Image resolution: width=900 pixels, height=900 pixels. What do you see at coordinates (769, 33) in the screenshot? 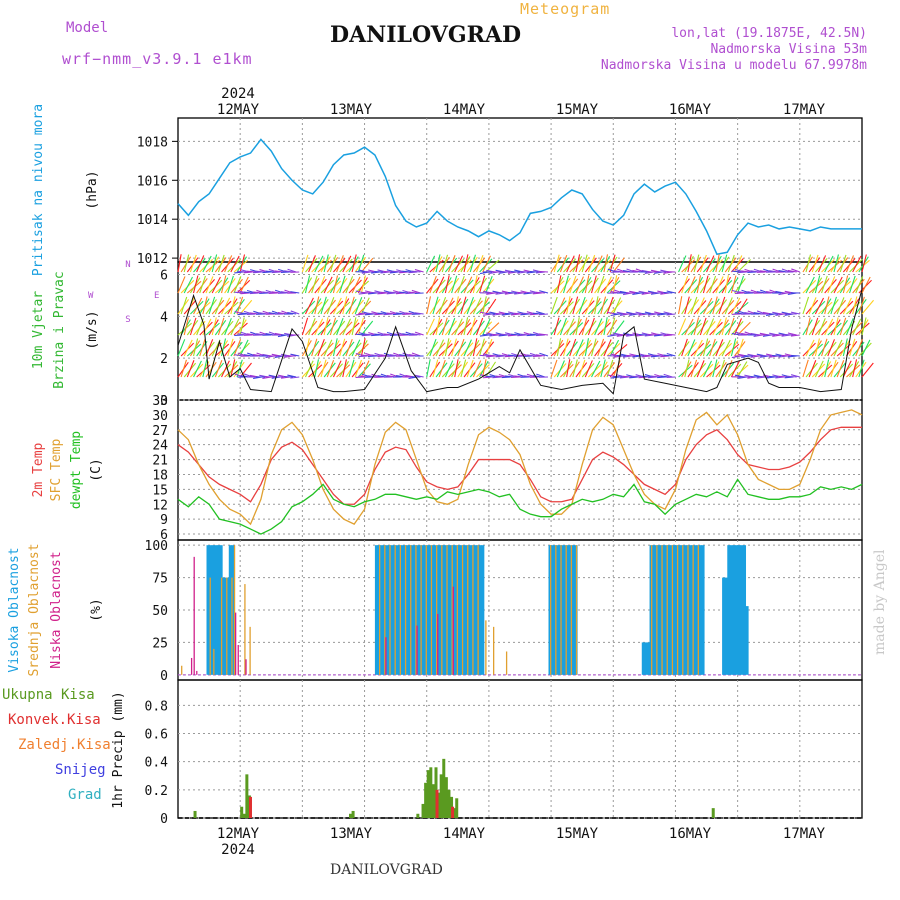
I see `lonlat-label: lon,lat (19.1875E, 42.5N)` at bounding box center [769, 33].